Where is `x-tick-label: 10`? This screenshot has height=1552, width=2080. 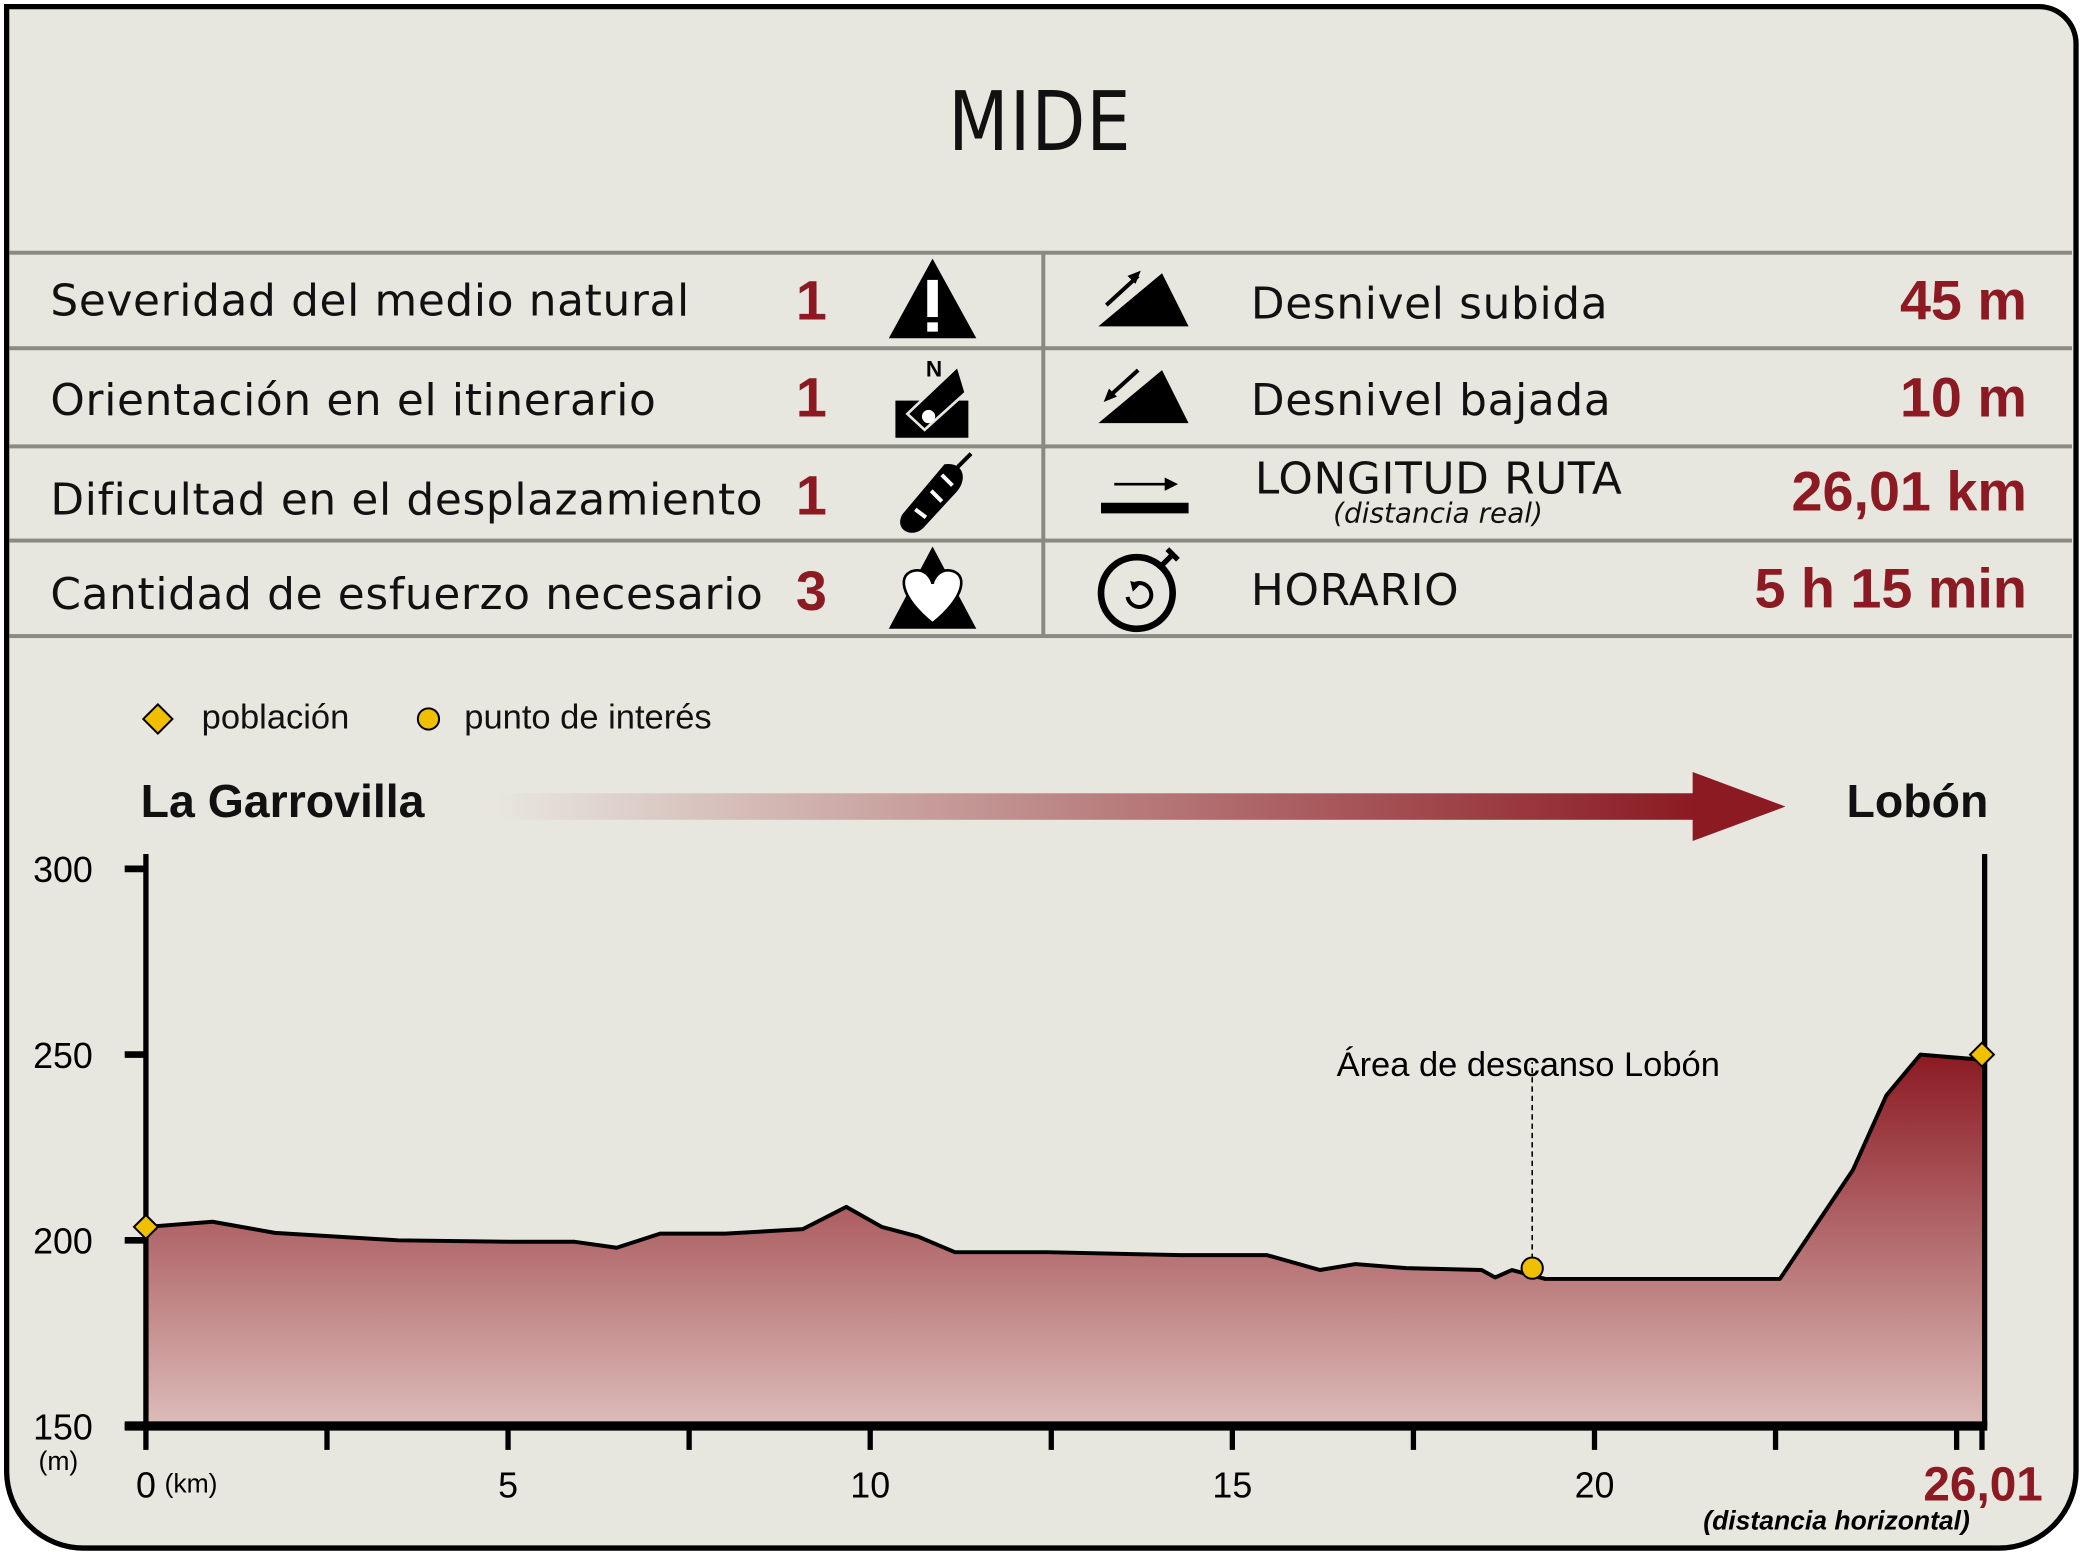 x-tick-label: 10 is located at coordinates (870, 1486).